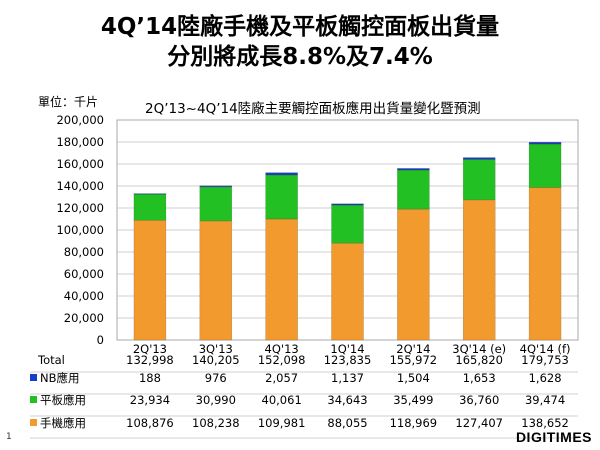 The height and width of the screenshot is (450, 600). What do you see at coordinates (84, 252) in the screenshot?
I see `y-tick-label: 80,000` at bounding box center [84, 252].